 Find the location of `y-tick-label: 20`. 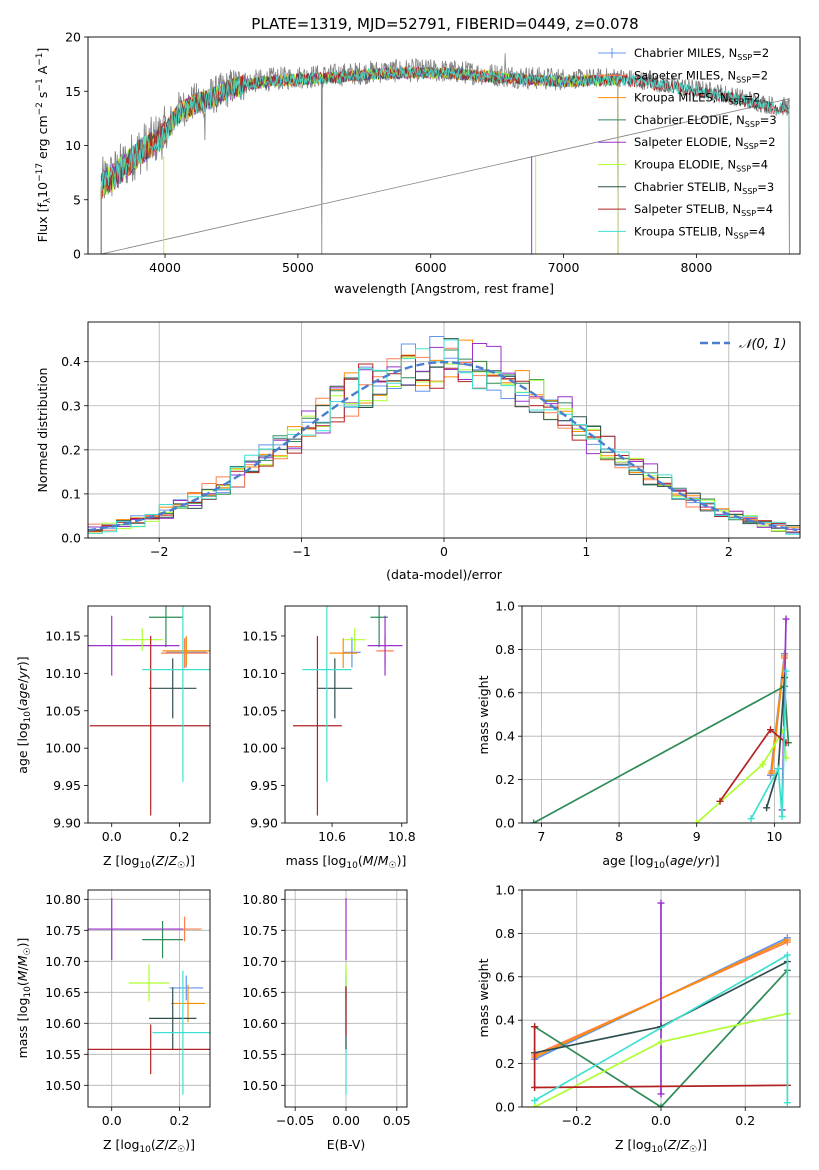

y-tick-label: 20 is located at coordinates (73, 37).